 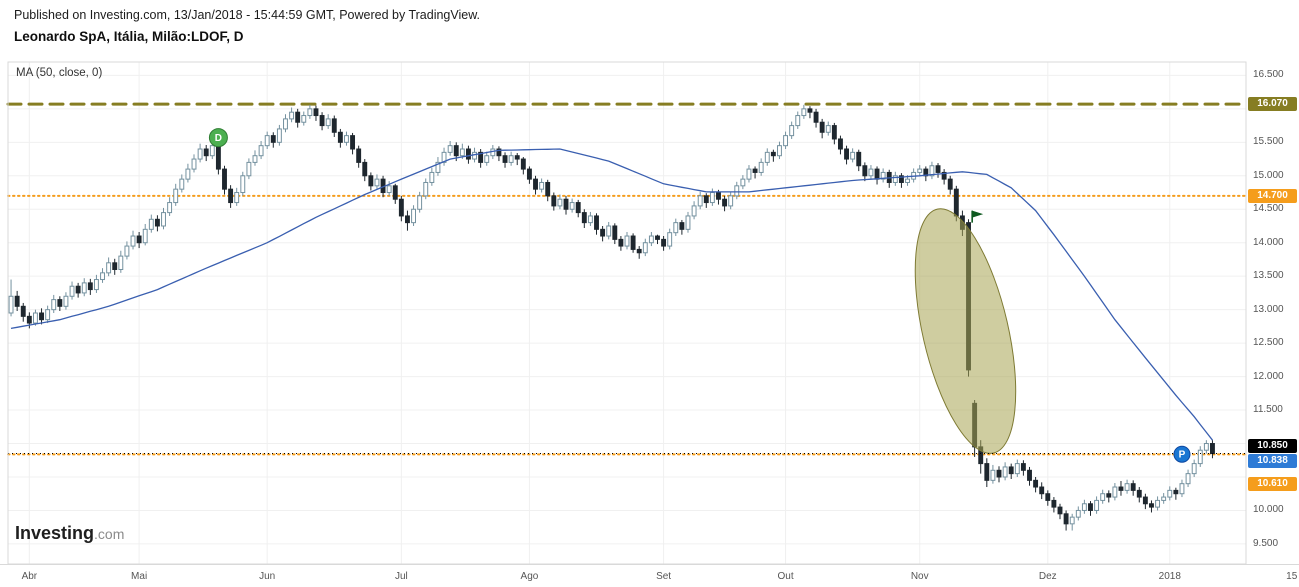 I want to click on ma-legend: MA (50, close, 0), so click(x=59, y=73).